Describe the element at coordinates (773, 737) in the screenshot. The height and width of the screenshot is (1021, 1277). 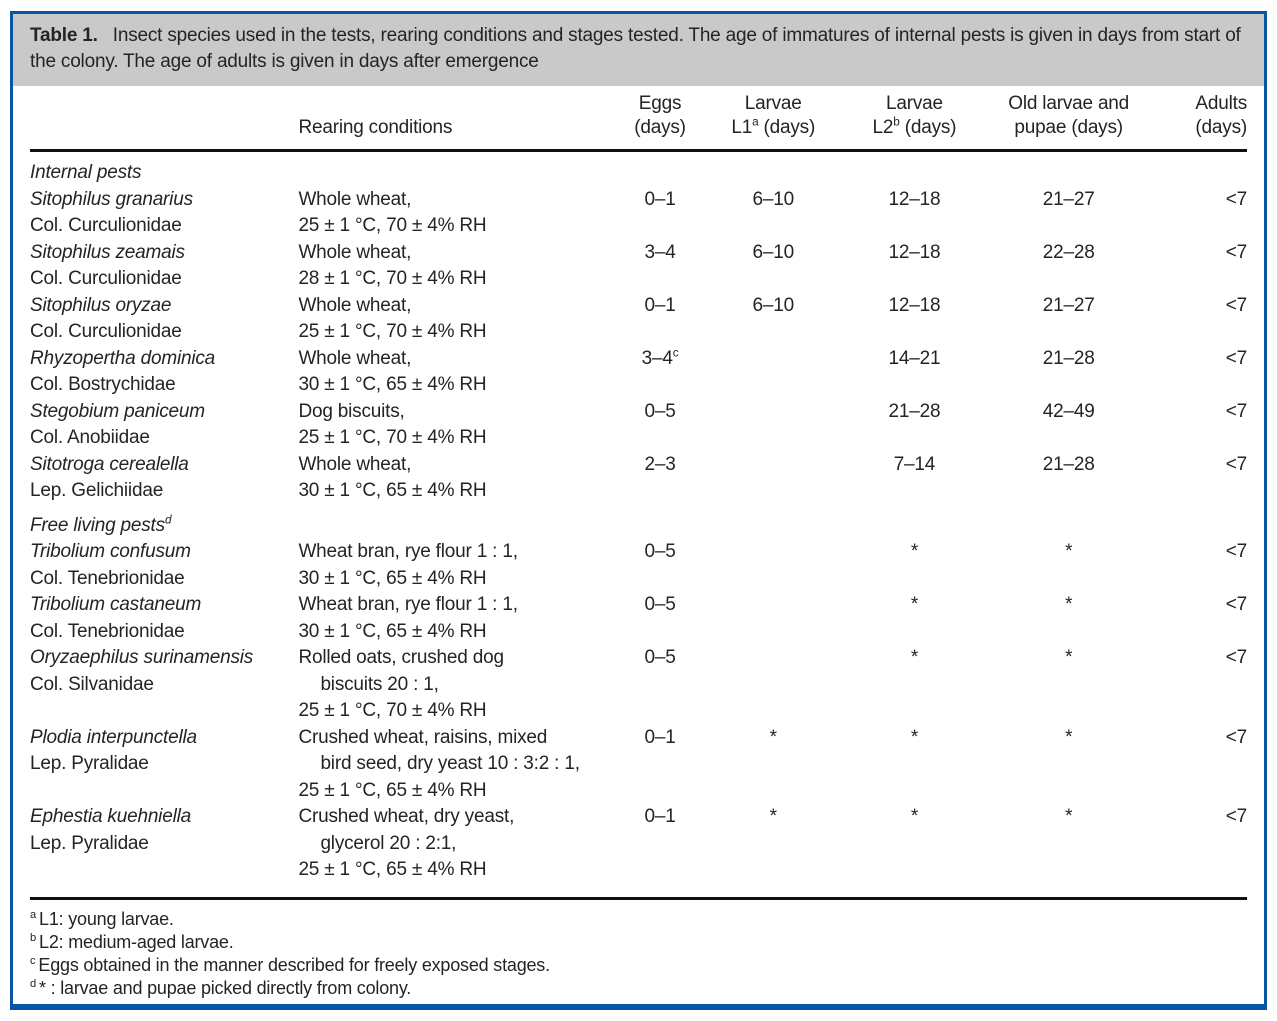
I see `larvae1-cell: *` at that location.